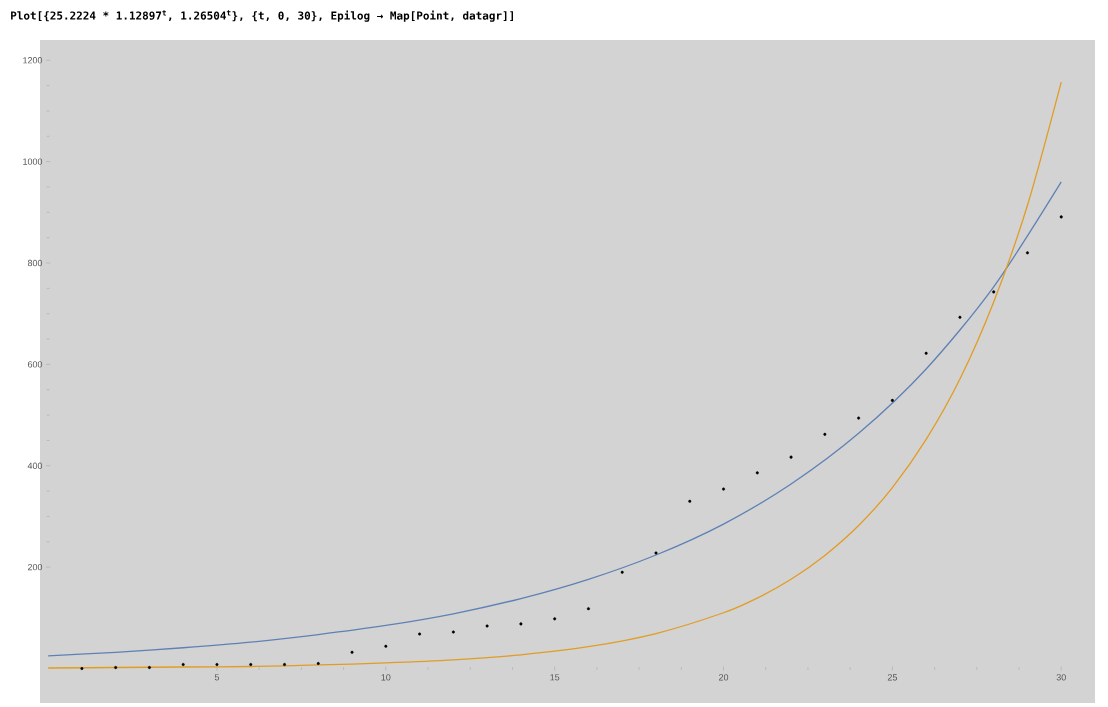 Image resolution: width=1108 pixels, height=707 pixels. Describe the element at coordinates (35, 465) in the screenshot. I see `y-tick-label: 400` at that location.